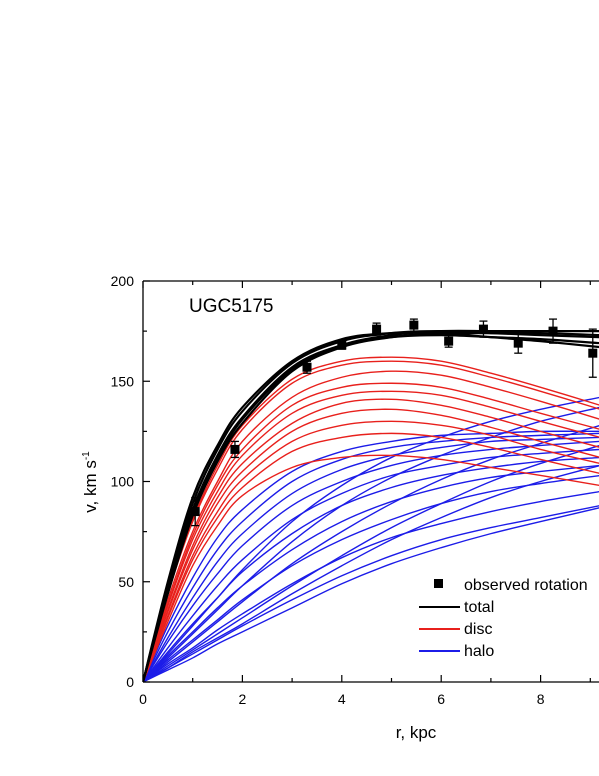  Describe the element at coordinates (123, 381) in the screenshot. I see `y-tick-label-150: 150` at that location.